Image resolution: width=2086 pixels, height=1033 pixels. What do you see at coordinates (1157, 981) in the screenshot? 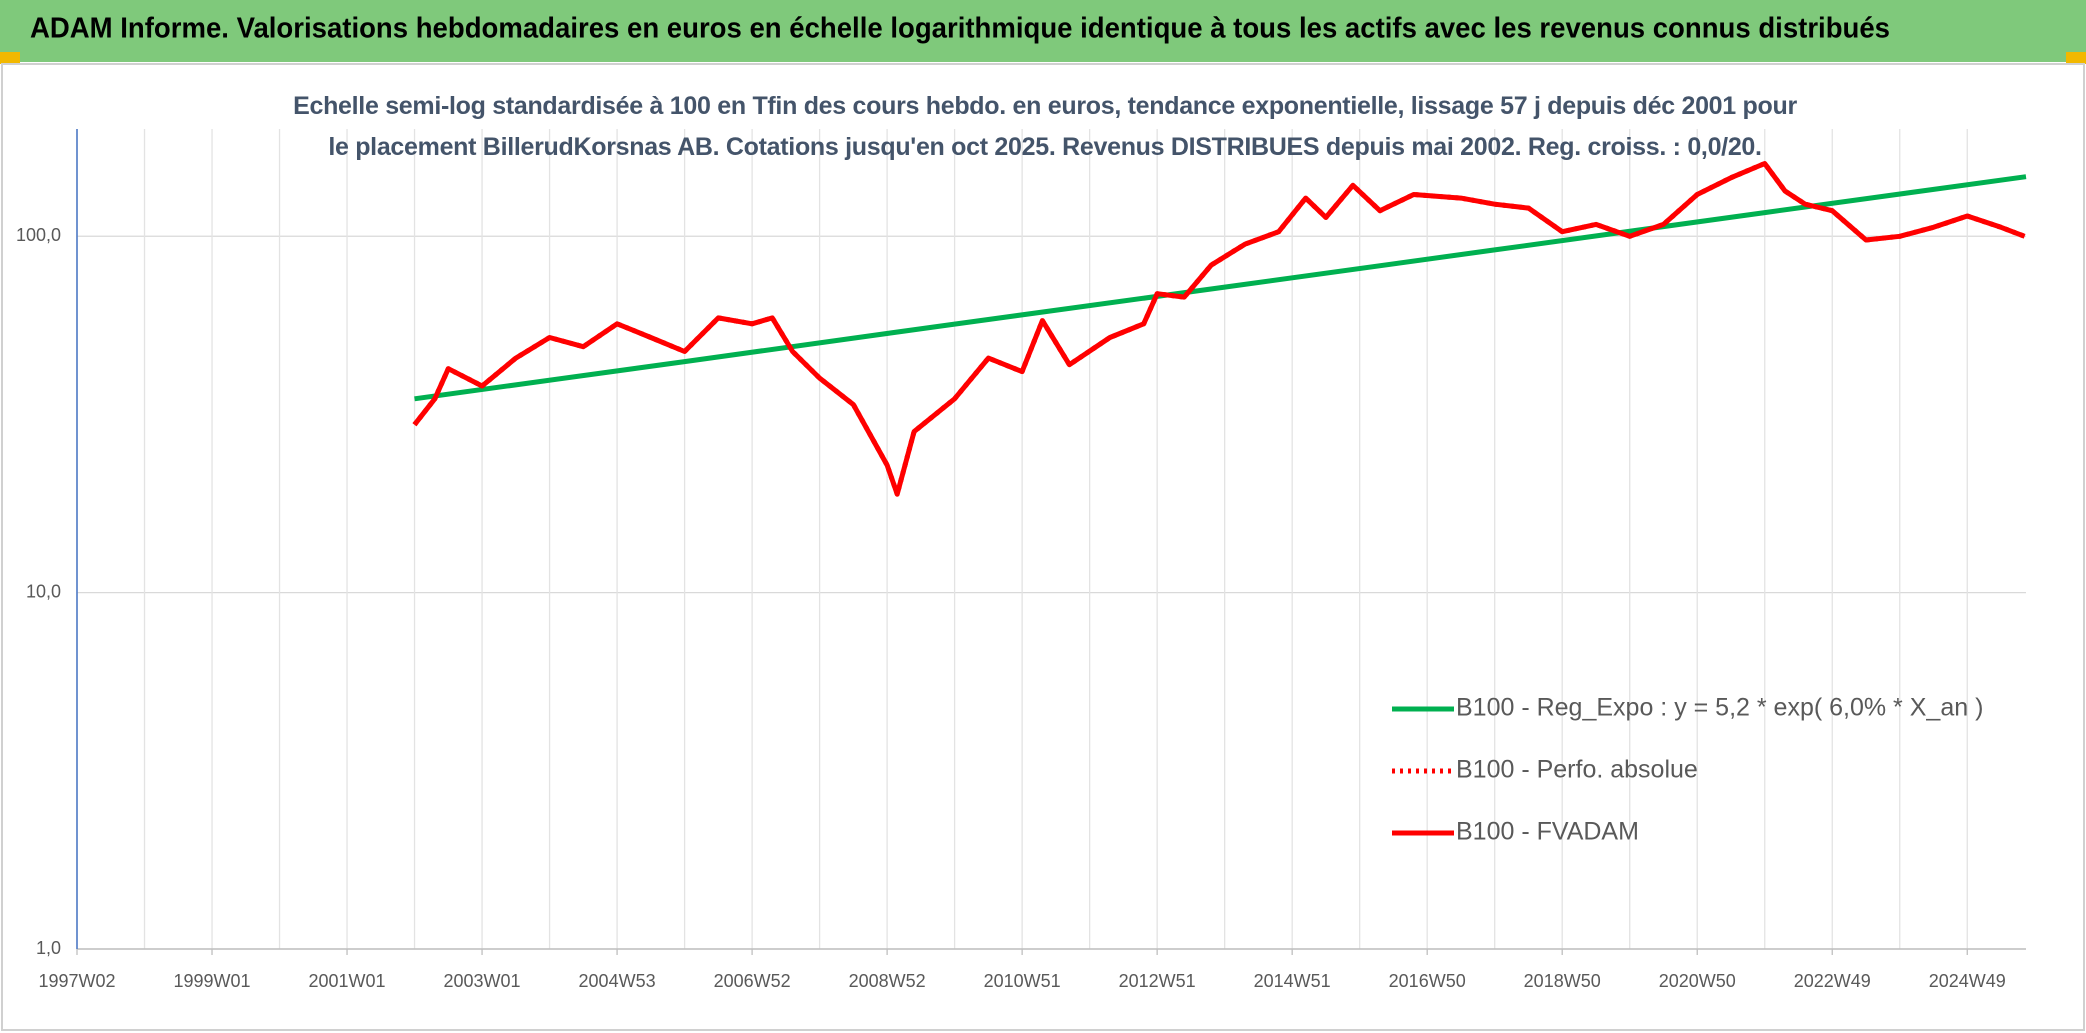
I see `x-tick-label: 2012W51` at bounding box center [1157, 981].